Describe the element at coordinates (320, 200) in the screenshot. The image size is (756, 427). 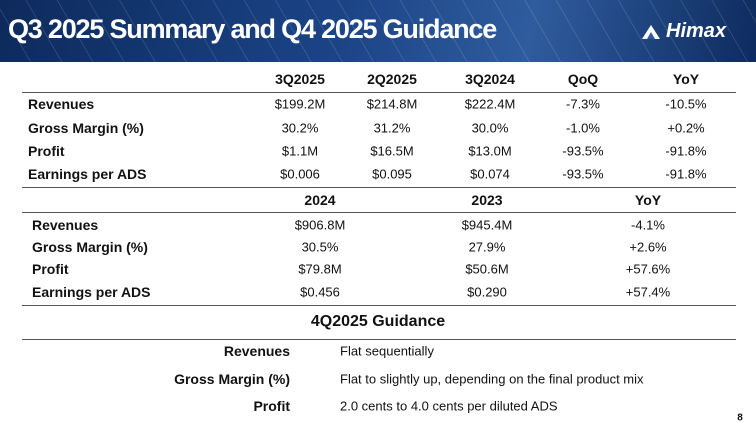
I see `column-header: 2024` at that location.